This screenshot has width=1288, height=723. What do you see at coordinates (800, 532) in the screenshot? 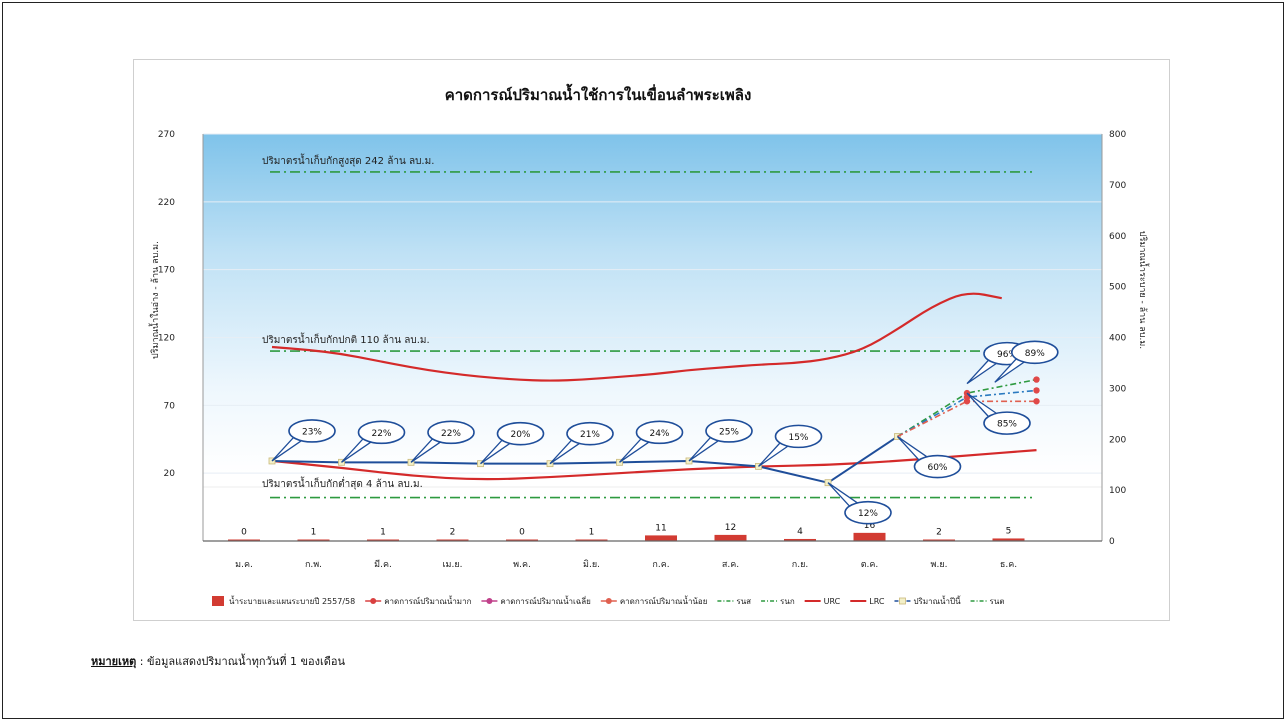
I see `release-bar-label: 4` at bounding box center [800, 532].